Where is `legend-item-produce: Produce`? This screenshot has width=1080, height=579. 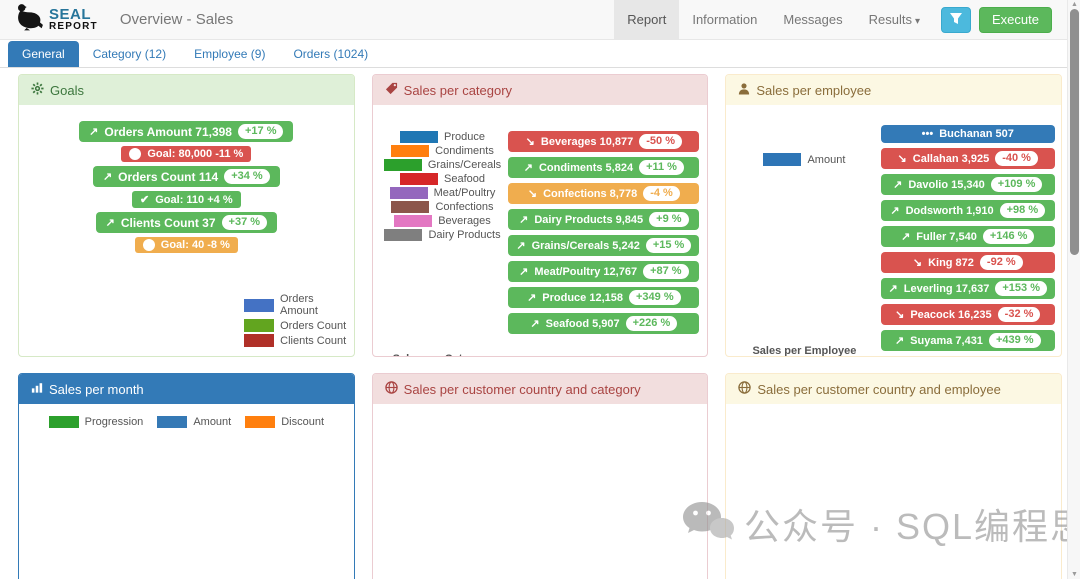 legend-item-produce: Produce is located at coordinates (442, 137).